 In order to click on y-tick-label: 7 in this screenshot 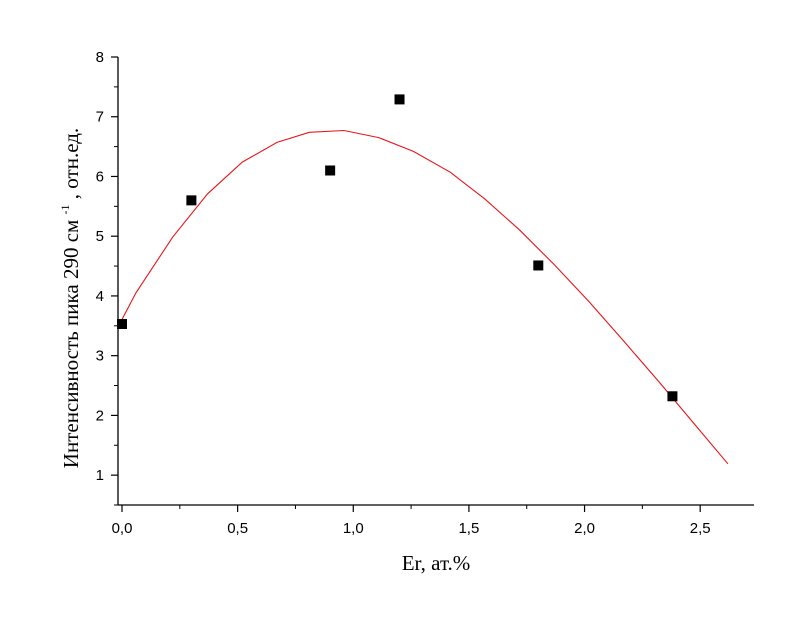, I will do `click(100, 117)`.